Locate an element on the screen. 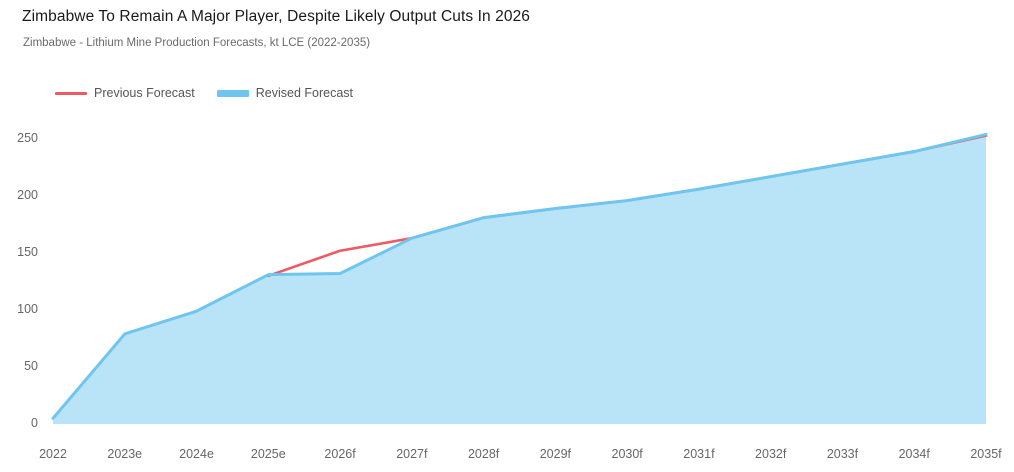 This screenshot has width=1014, height=472. legend-swatch-previous-icon is located at coordinates (71, 93).